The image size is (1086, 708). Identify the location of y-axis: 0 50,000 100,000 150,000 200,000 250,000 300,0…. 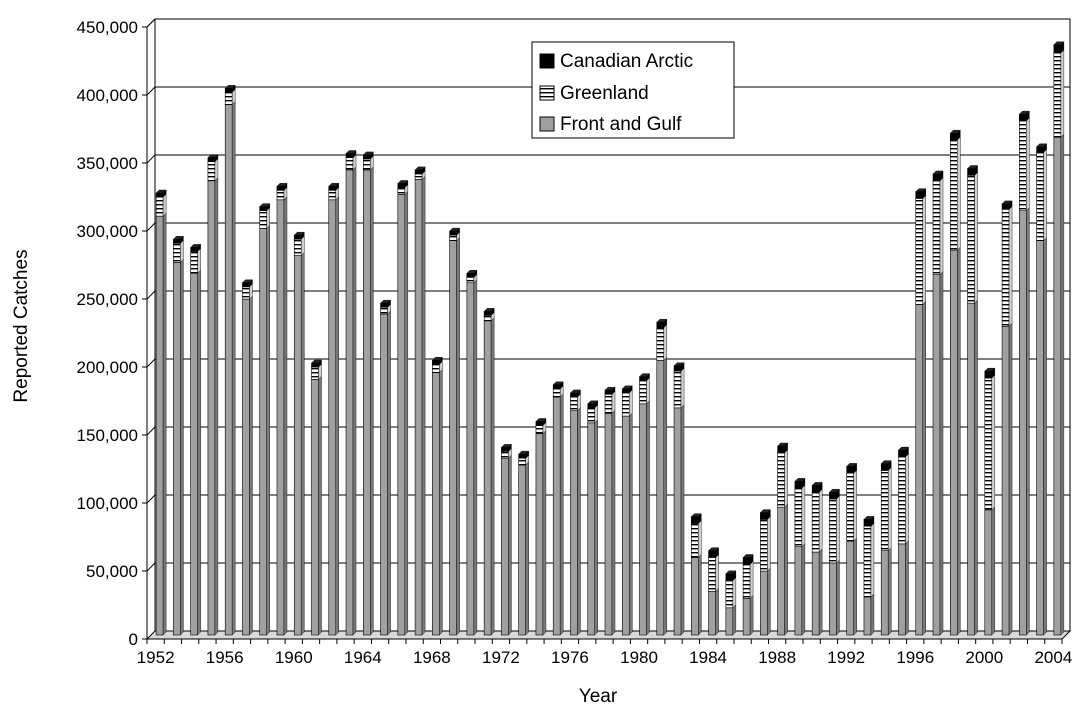
(112, 333).